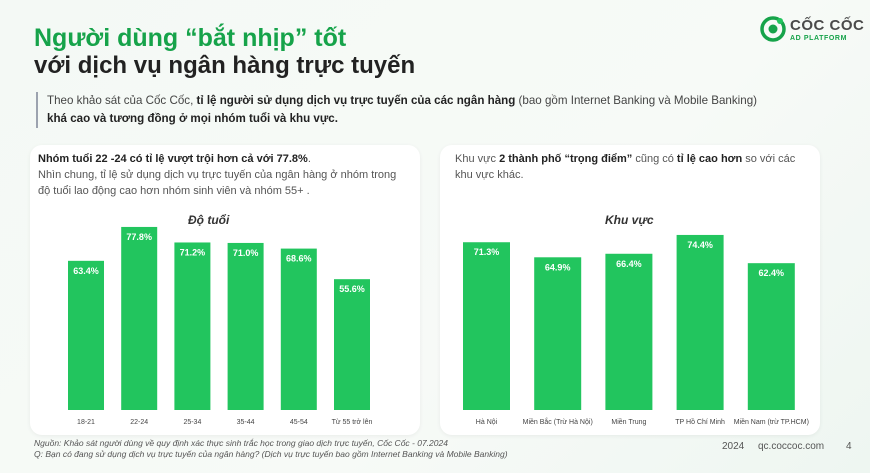 This screenshot has height=473, width=870. Describe the element at coordinates (192, 422) in the screenshot. I see `age-category-label: 25-34` at that location.